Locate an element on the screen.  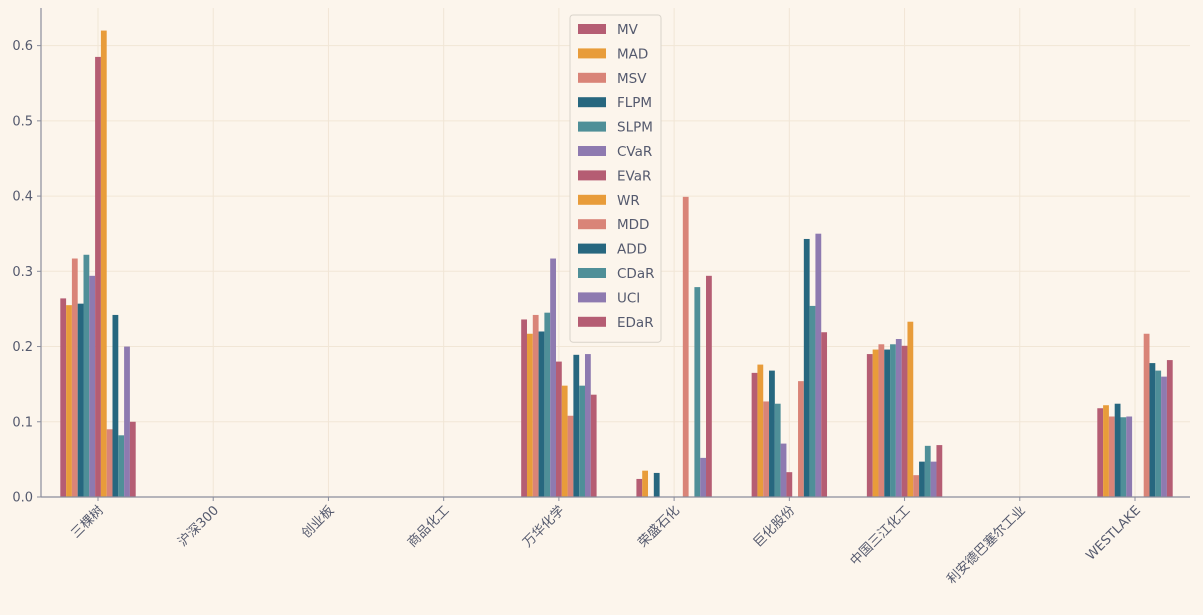
legend-swatch-cvar is located at coordinates (592, 151).